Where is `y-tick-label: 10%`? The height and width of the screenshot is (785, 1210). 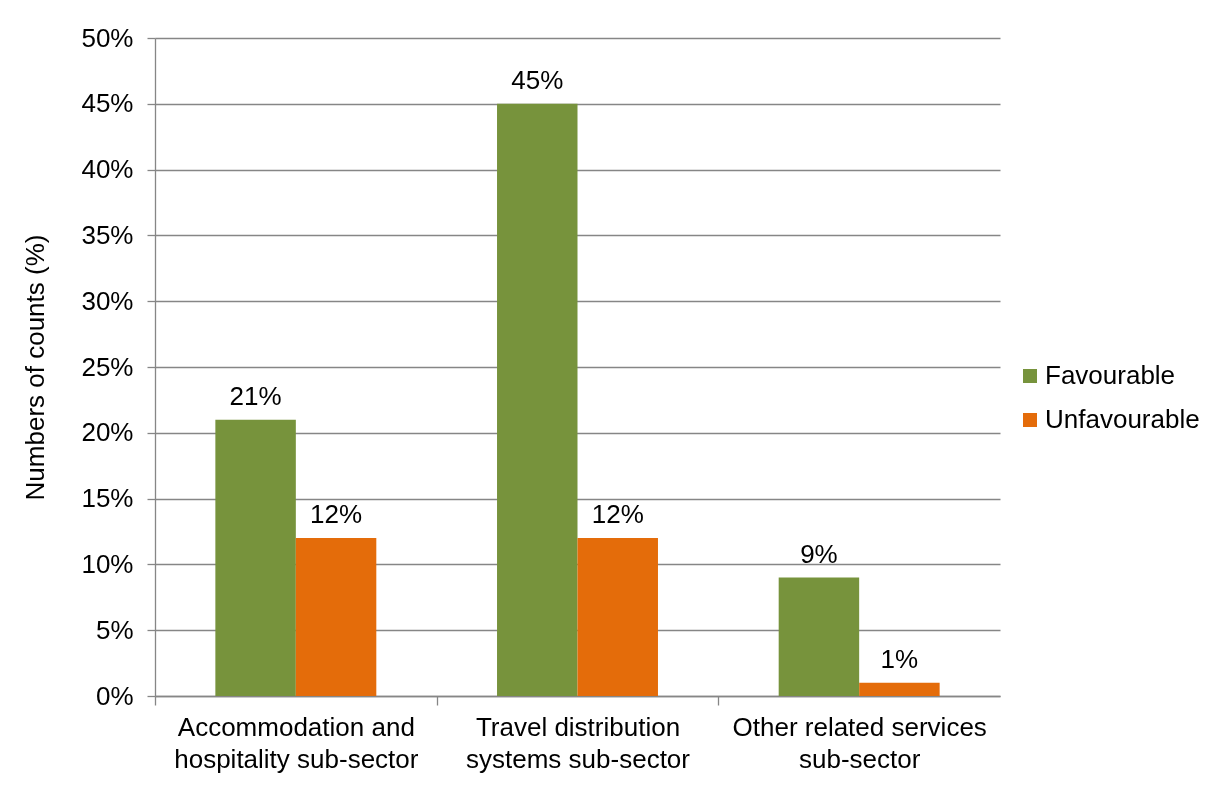
y-tick-label: 10% is located at coordinates (107, 563).